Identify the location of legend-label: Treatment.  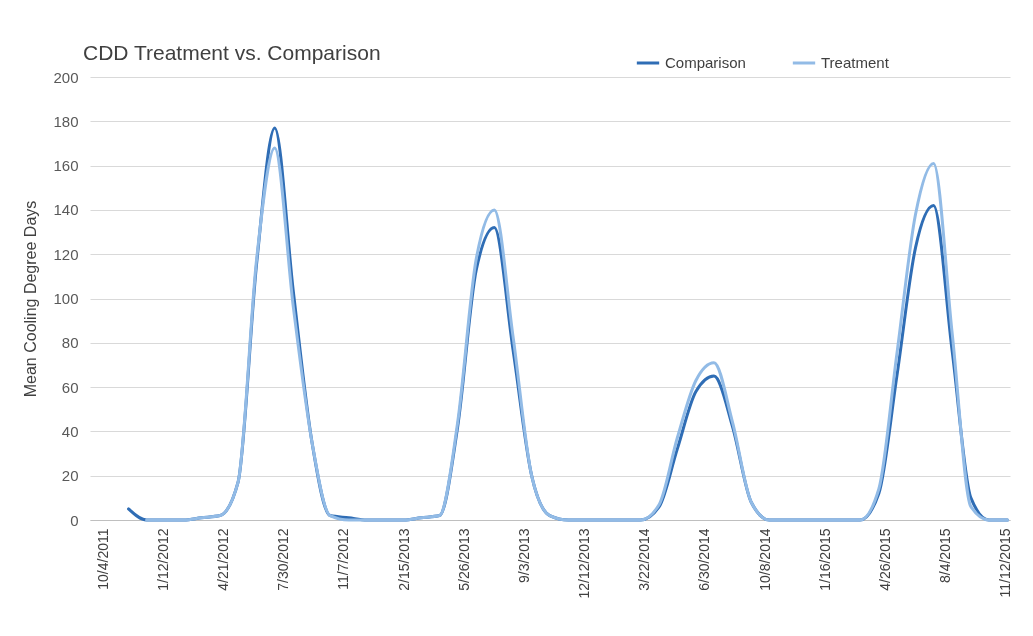
(855, 62).